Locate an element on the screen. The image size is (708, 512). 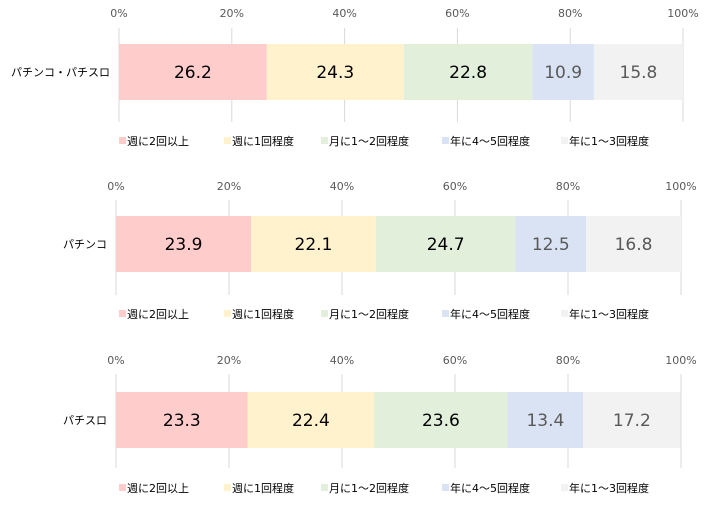
data-label: 12.5 is located at coordinates (551, 245).